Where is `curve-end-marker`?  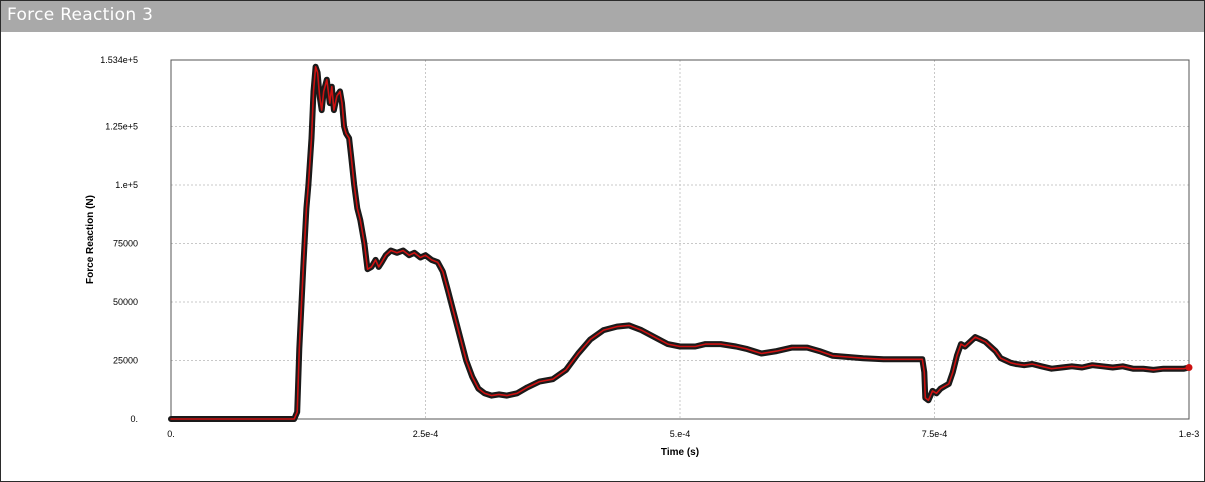
curve-end-marker is located at coordinates (1189, 368).